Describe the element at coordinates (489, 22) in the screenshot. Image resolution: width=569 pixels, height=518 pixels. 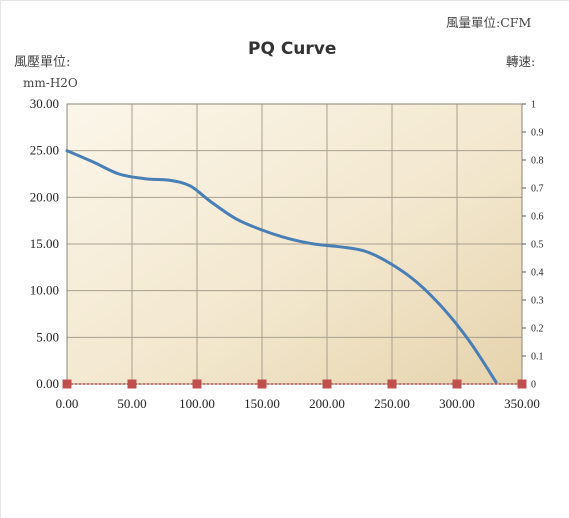
I see `flow-unit-label: 風量單位:CFM` at that location.